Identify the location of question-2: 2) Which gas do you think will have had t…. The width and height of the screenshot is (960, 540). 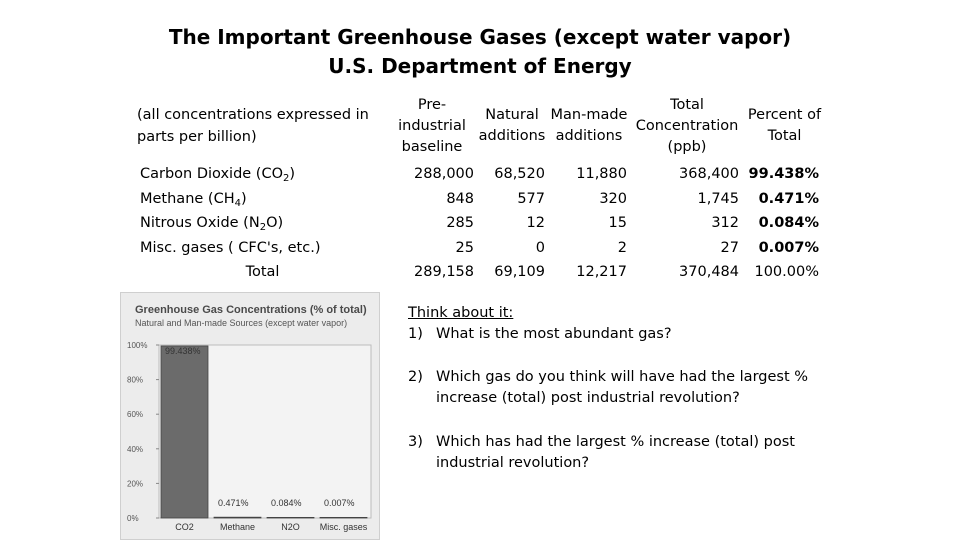
(608, 387).